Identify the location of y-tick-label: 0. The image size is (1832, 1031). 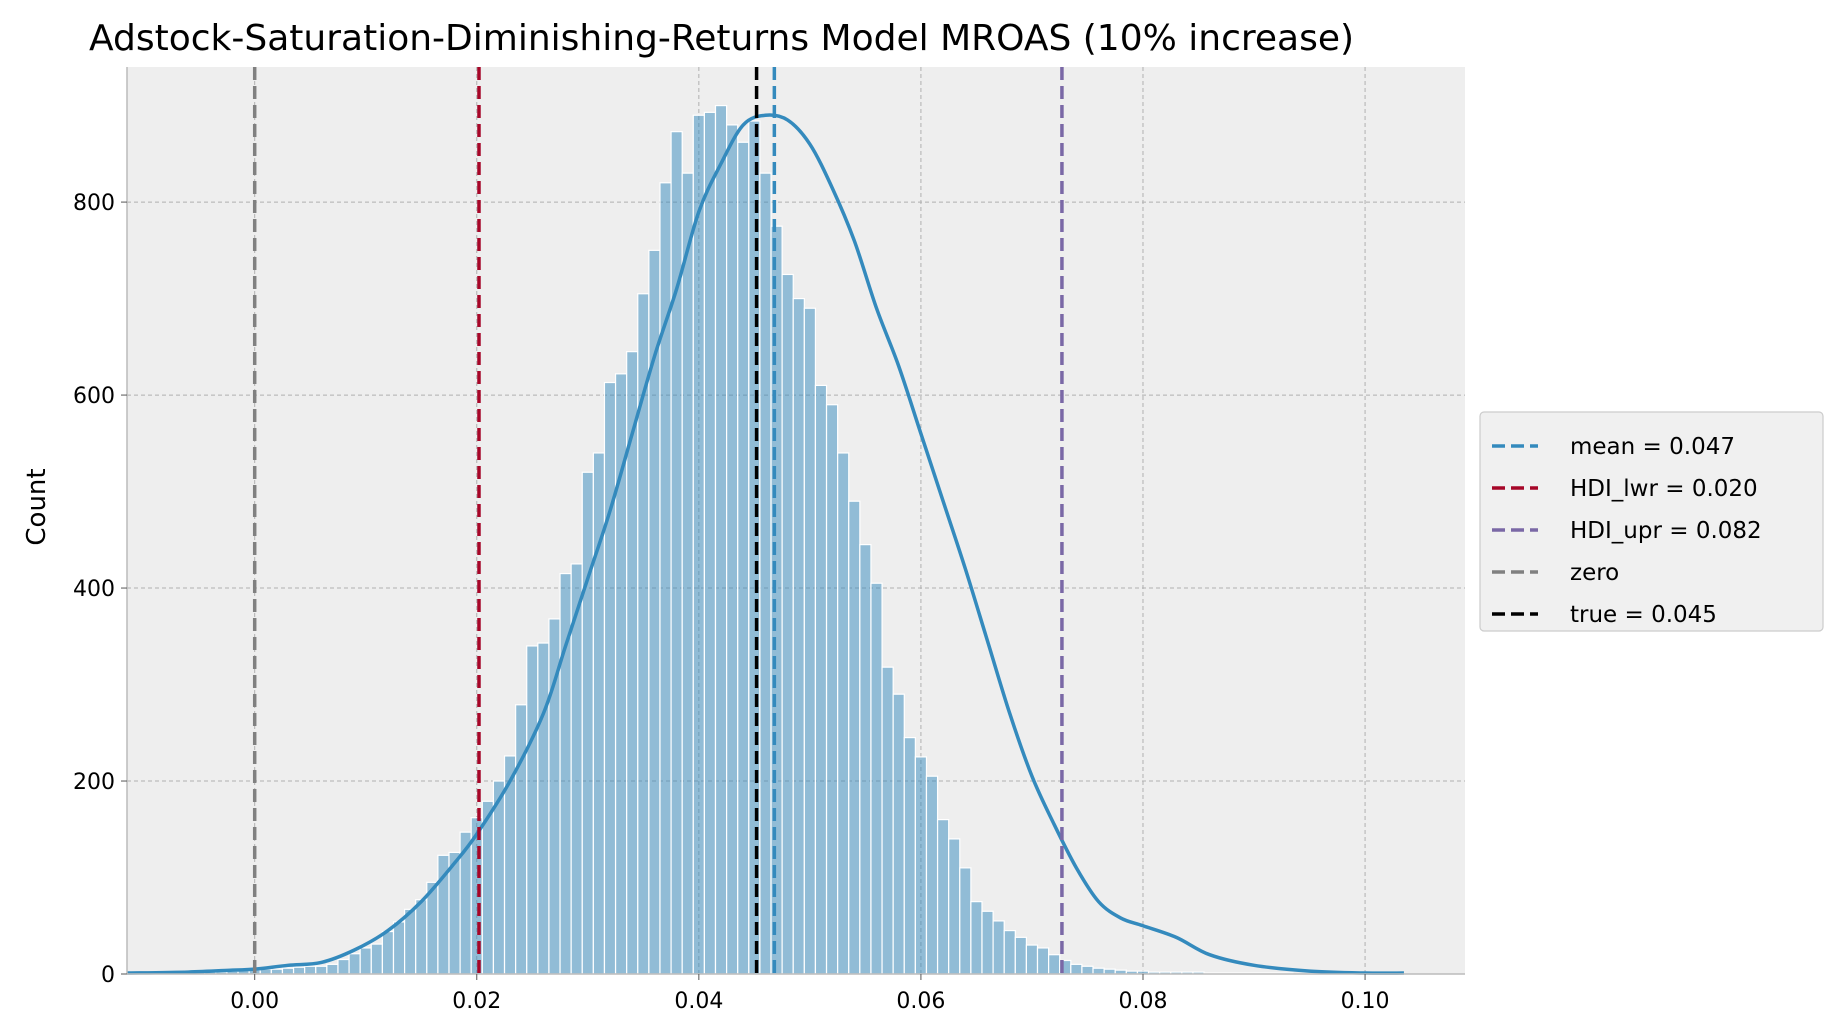
(108, 975).